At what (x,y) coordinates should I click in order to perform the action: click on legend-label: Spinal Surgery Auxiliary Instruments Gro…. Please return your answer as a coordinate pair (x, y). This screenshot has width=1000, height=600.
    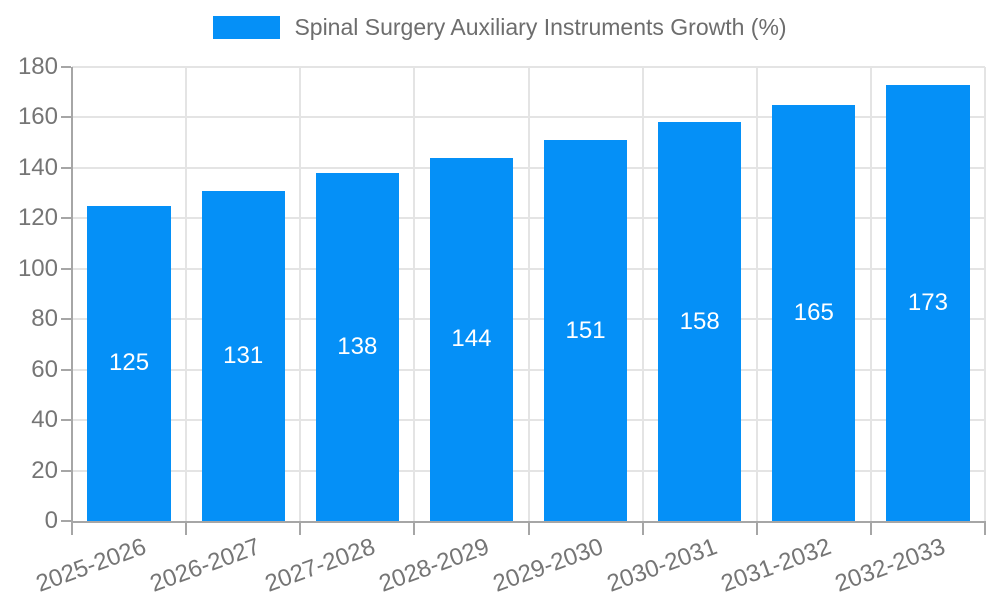
    Looking at the image, I should click on (540, 27).